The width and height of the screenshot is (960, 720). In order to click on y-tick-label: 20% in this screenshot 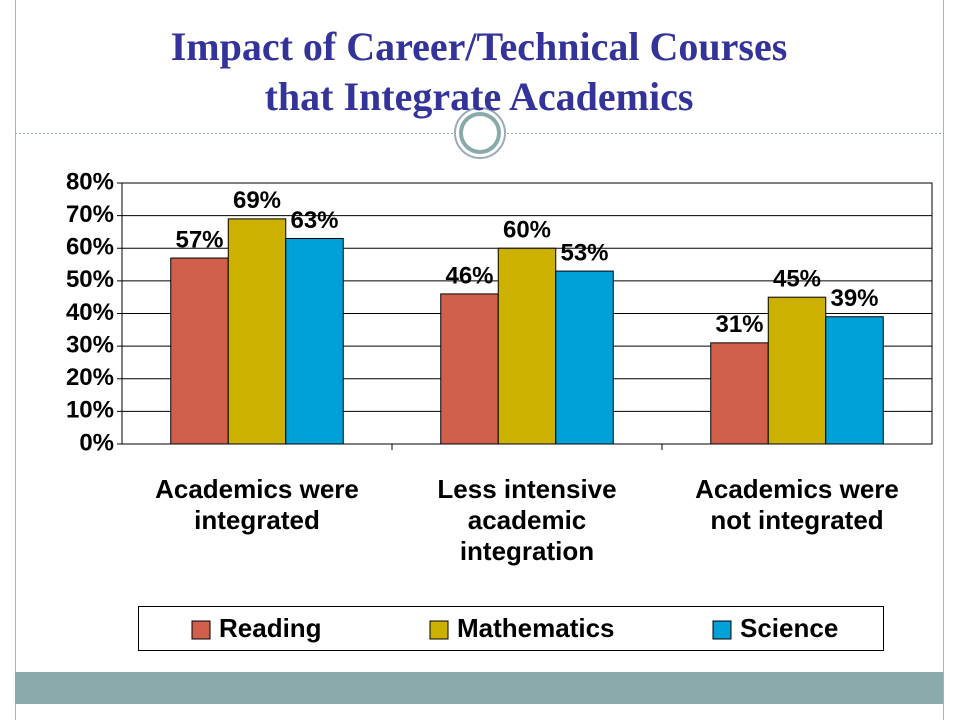, I will do `click(90, 377)`.